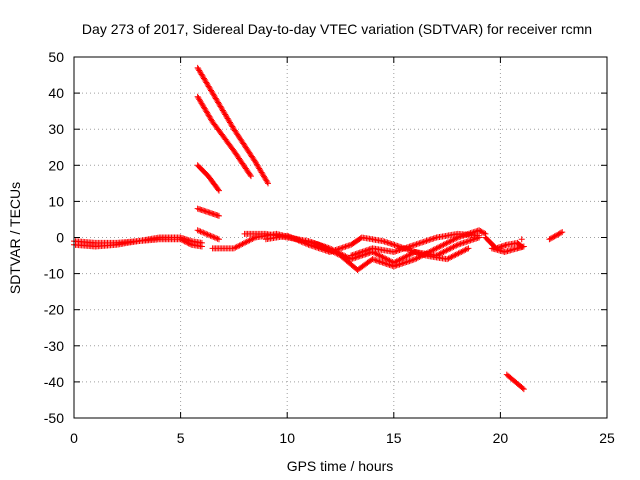 The image size is (640, 480). What do you see at coordinates (54, 418) in the screenshot?
I see `y-tick-label: -50` at bounding box center [54, 418].